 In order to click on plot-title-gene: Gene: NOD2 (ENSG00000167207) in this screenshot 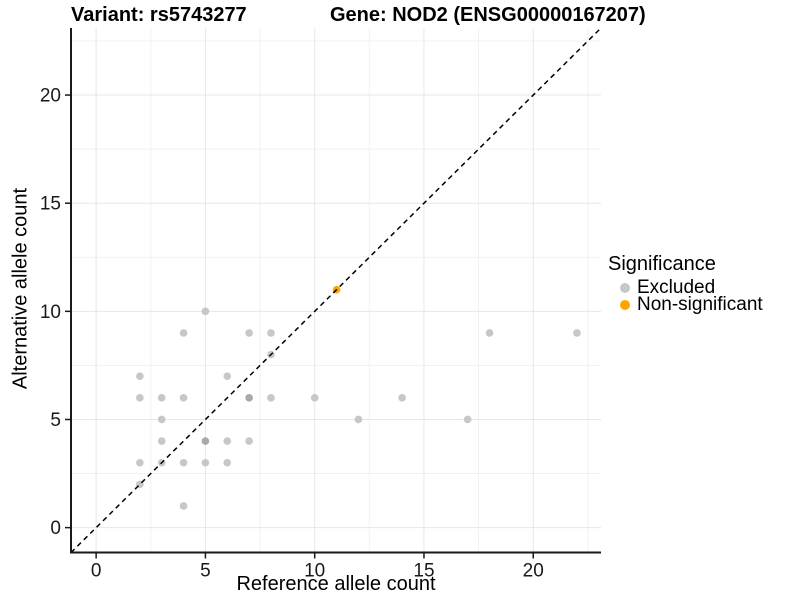, I will do `click(488, 15)`.